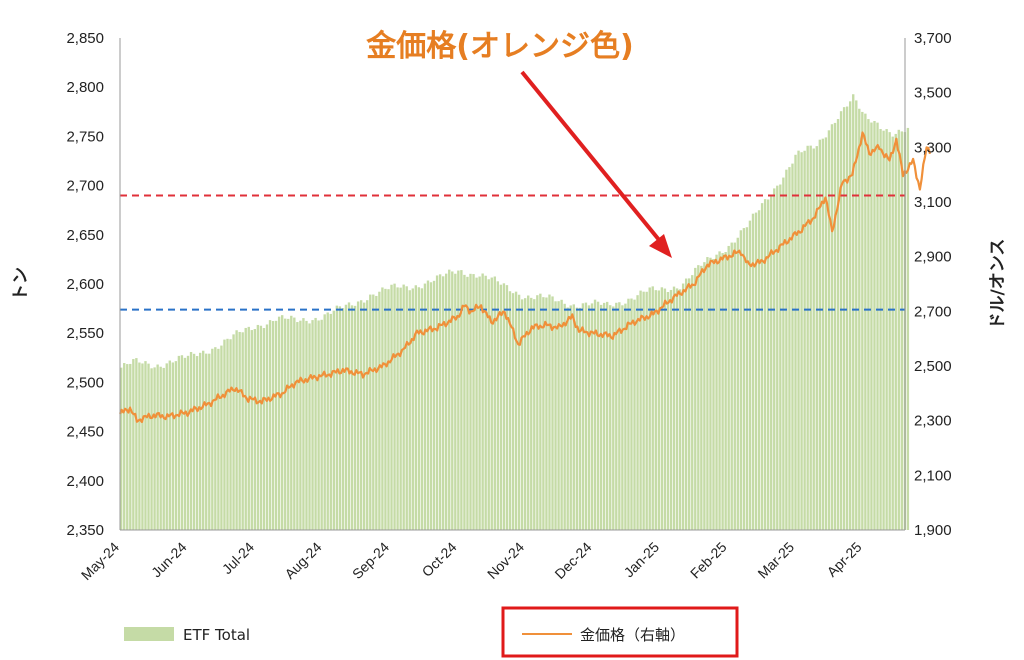  What do you see at coordinates (933, 311) in the screenshot?
I see `right-tick-label: 2,700` at bounding box center [933, 311].